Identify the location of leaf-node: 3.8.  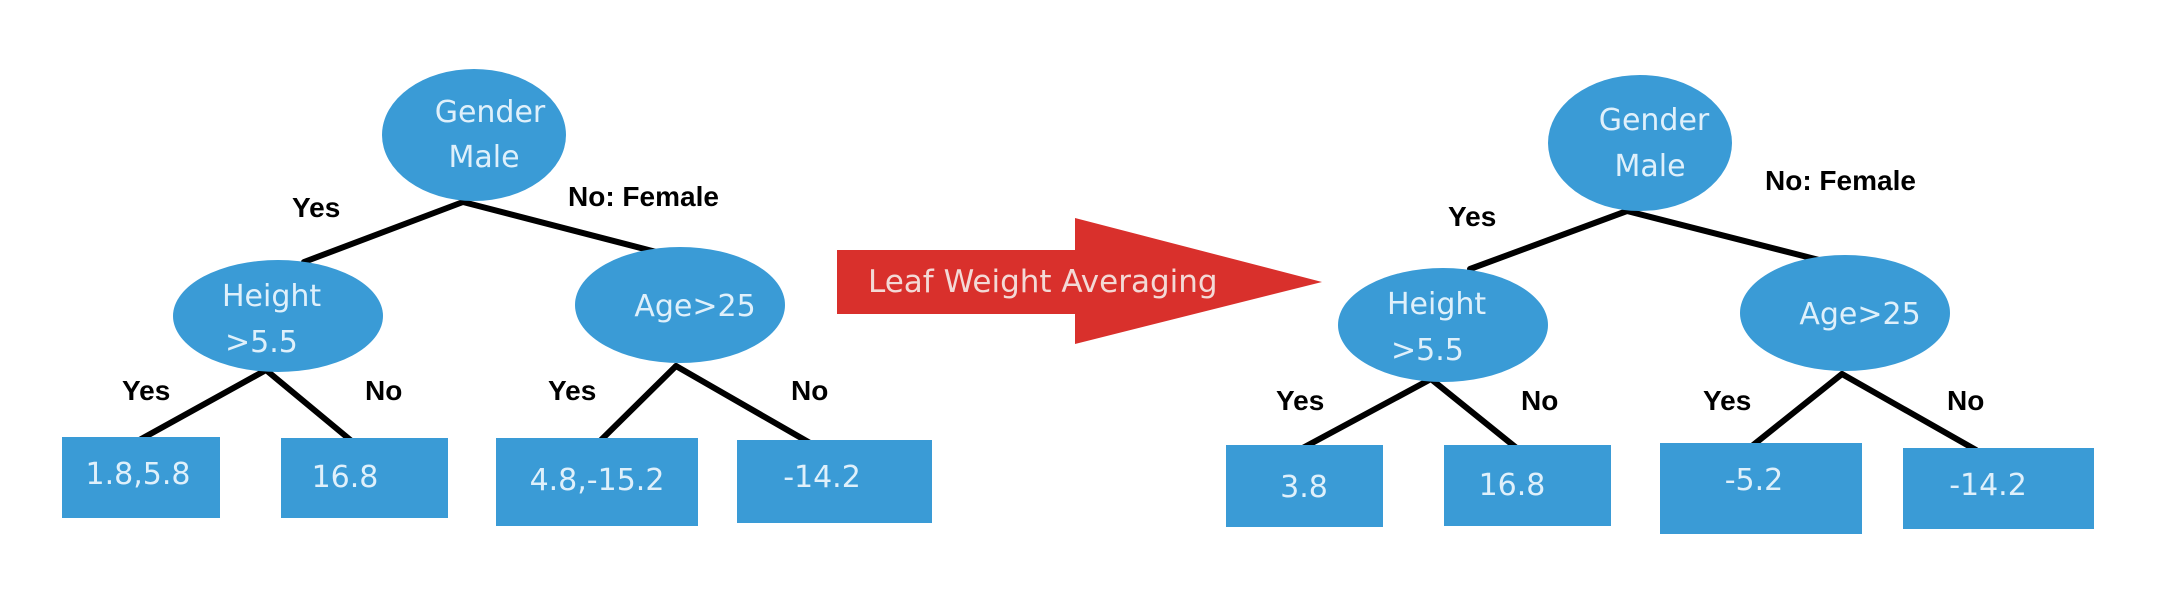
(1304, 486).